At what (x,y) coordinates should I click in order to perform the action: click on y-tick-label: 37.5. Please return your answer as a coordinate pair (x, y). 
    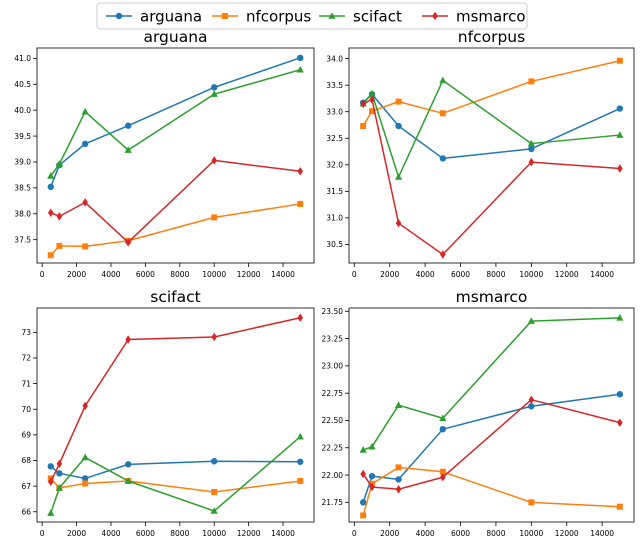
    Looking at the image, I should click on (22, 239).